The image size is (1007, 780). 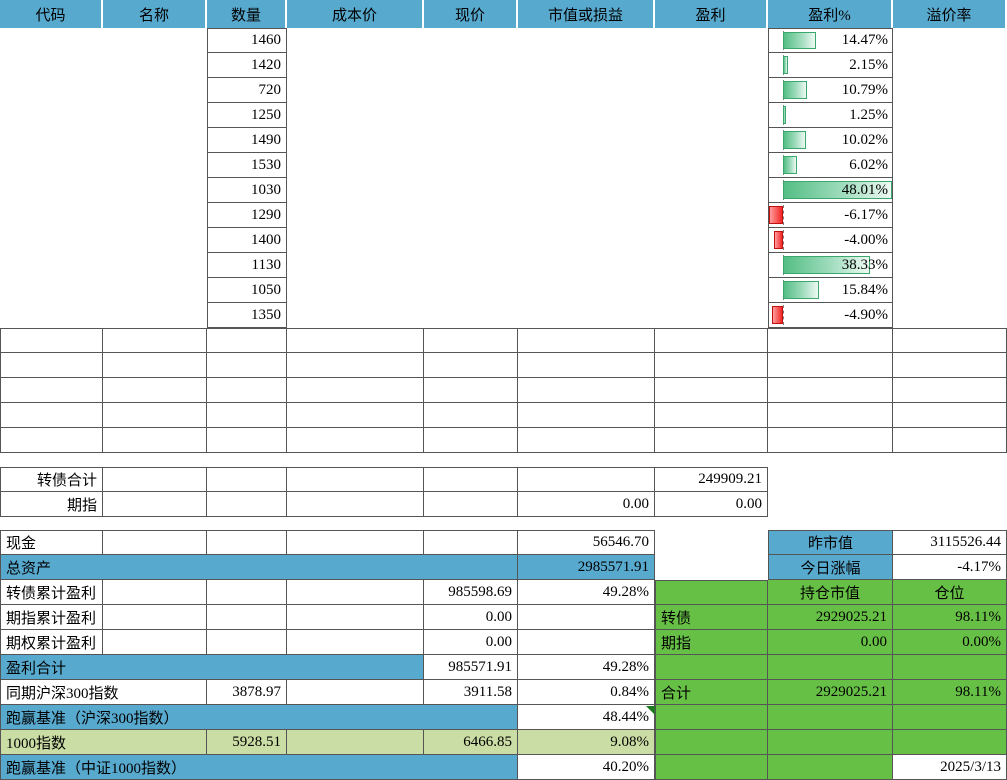 I want to click on profit-pct-cell: 2.15%, so click(x=830, y=65).